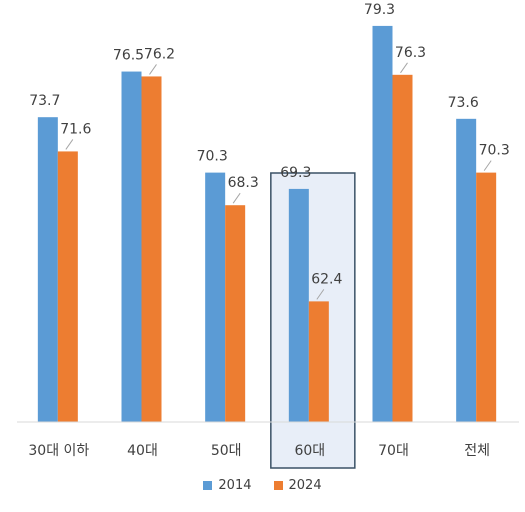  Describe the element at coordinates (393, 451) in the screenshot. I see `x-tick-label-4: 70대` at that location.